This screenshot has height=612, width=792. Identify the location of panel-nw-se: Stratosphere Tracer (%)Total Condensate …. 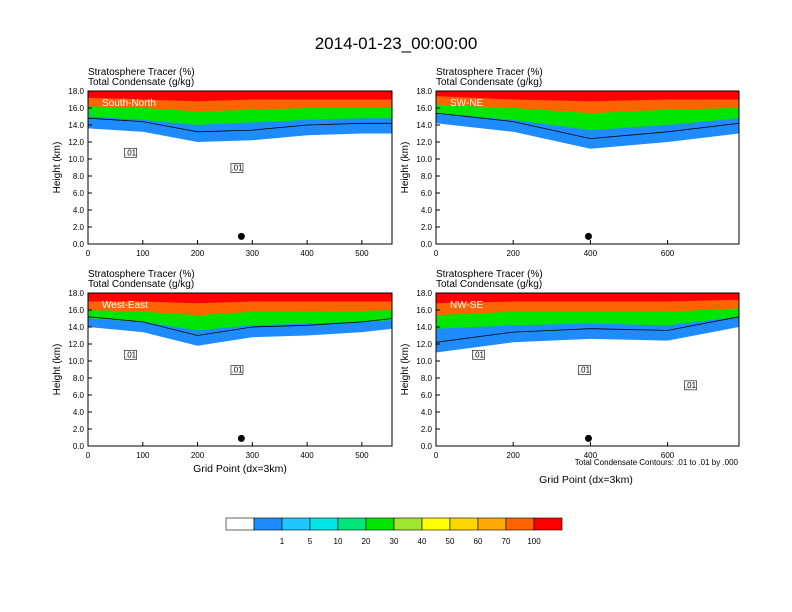
(570, 364).